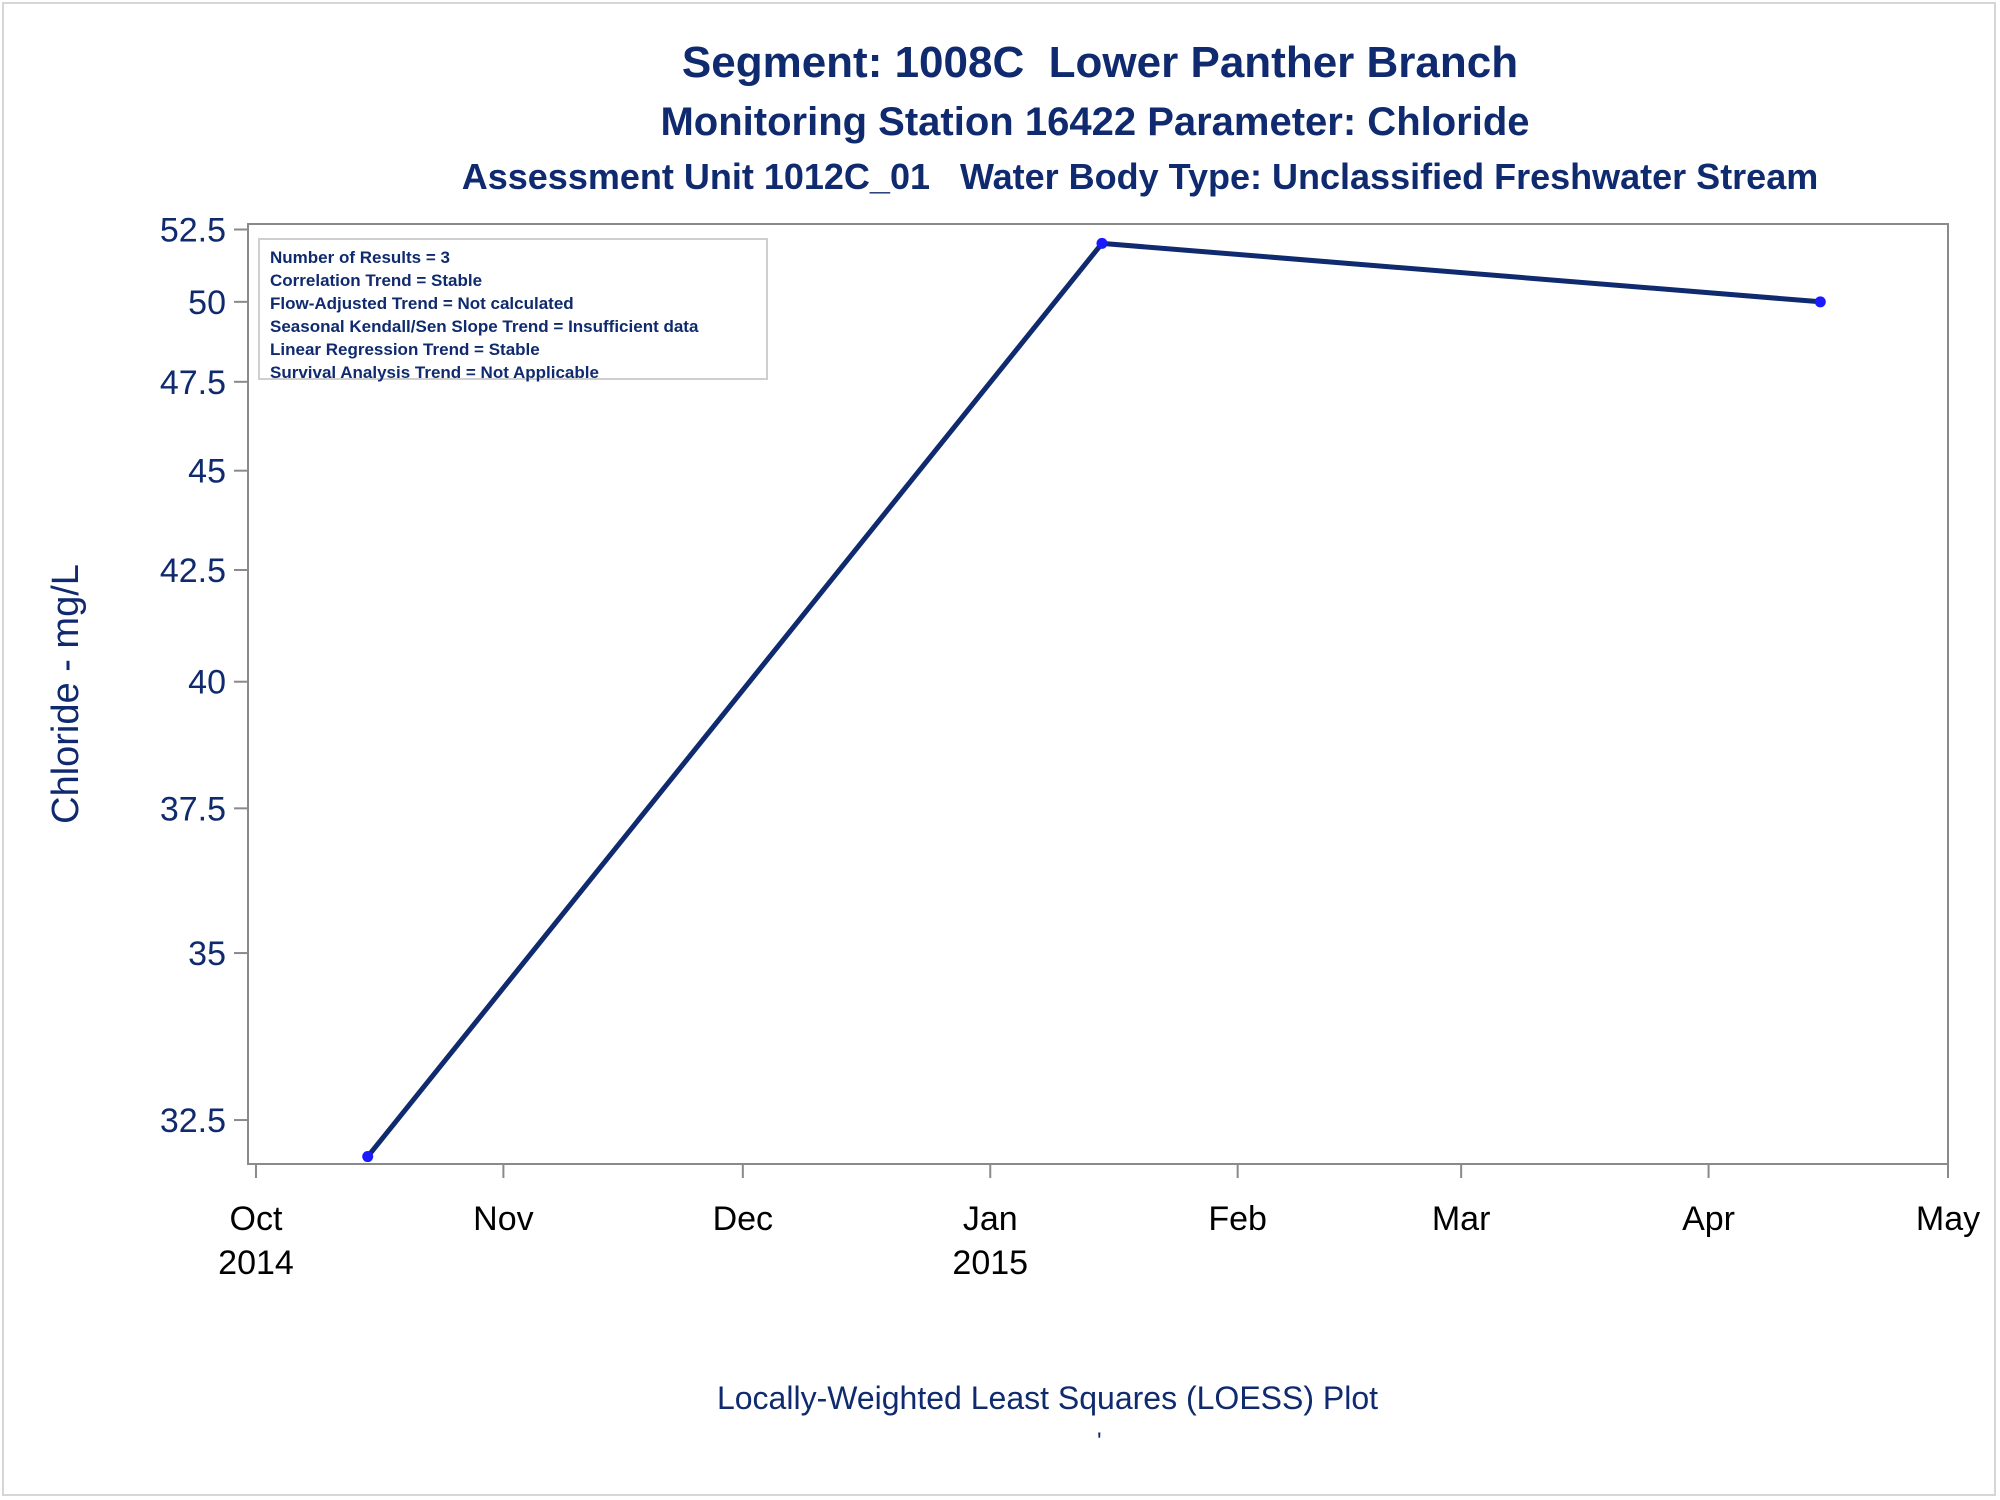 The width and height of the screenshot is (2000, 1500). What do you see at coordinates (207, 954) in the screenshot?
I see `y-tick-label: 35` at bounding box center [207, 954].